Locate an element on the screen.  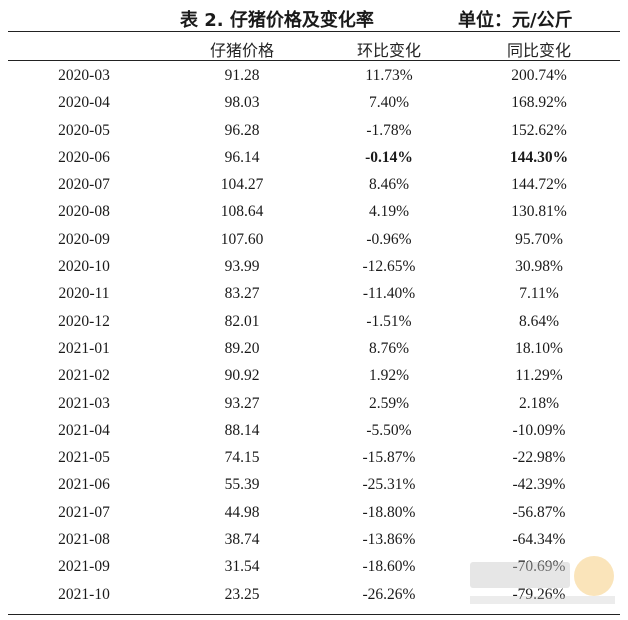
table-row: 2020-12 82.01 -1.51% 8.64% is located at coordinates (314, 323).